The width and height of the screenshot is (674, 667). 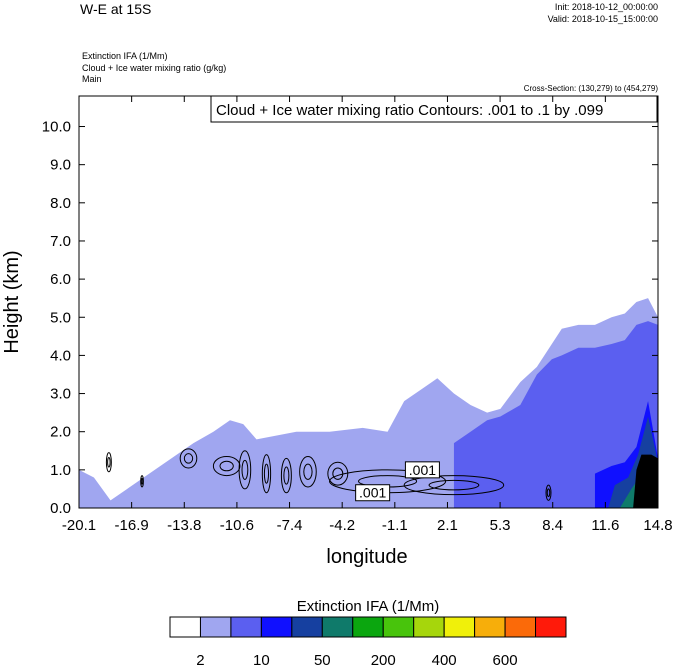 What do you see at coordinates (606, 7) in the screenshot?
I see `init-time: Init: 2018-10-12_00:00:00` at bounding box center [606, 7].